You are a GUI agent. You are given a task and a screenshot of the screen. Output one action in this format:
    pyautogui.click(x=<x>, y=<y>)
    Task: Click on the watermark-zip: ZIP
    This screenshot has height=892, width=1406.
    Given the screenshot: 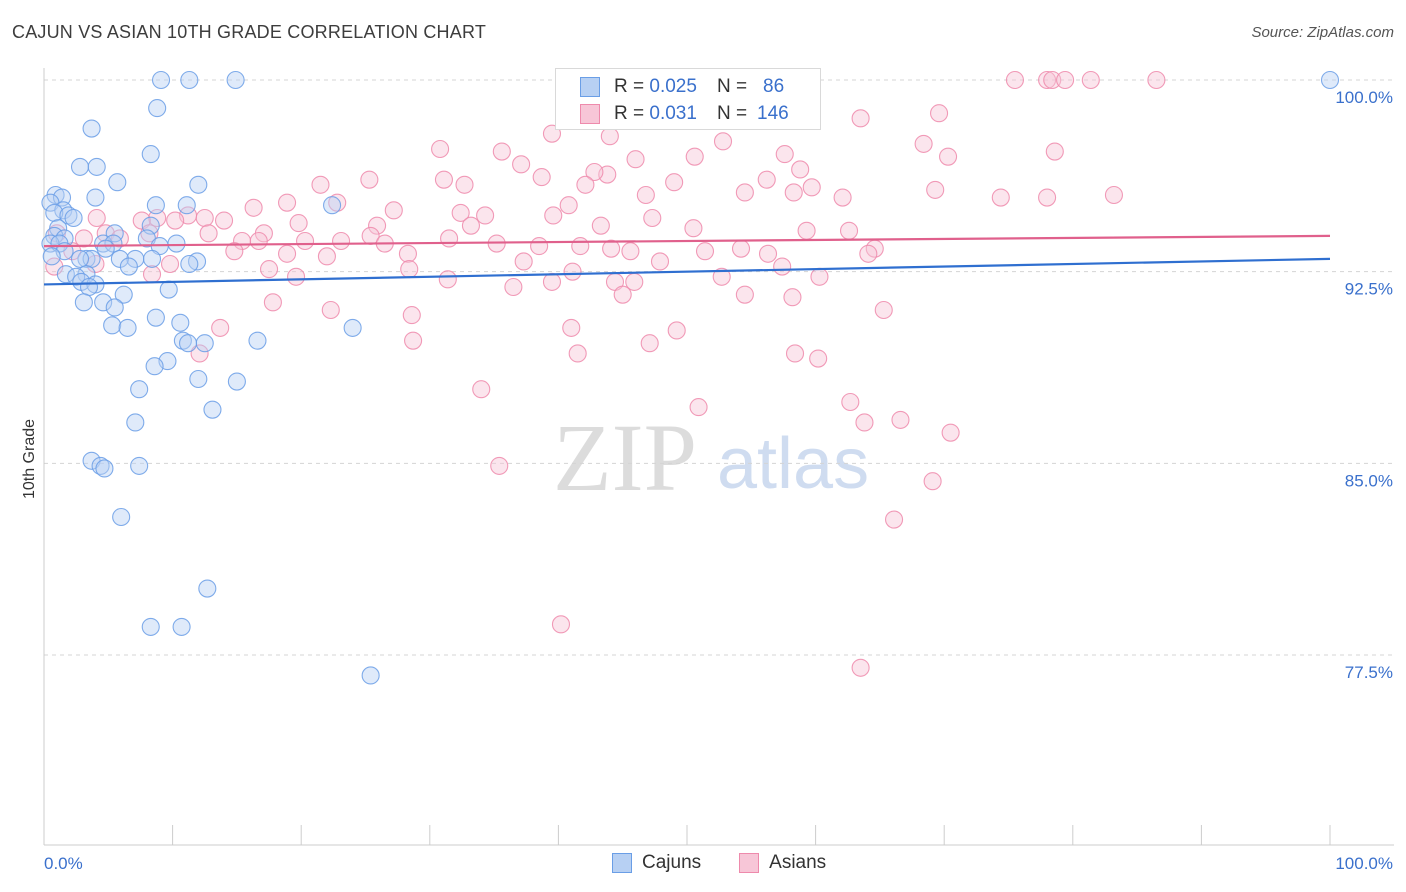 What is the action you would take?
    pyautogui.click(x=625, y=457)
    